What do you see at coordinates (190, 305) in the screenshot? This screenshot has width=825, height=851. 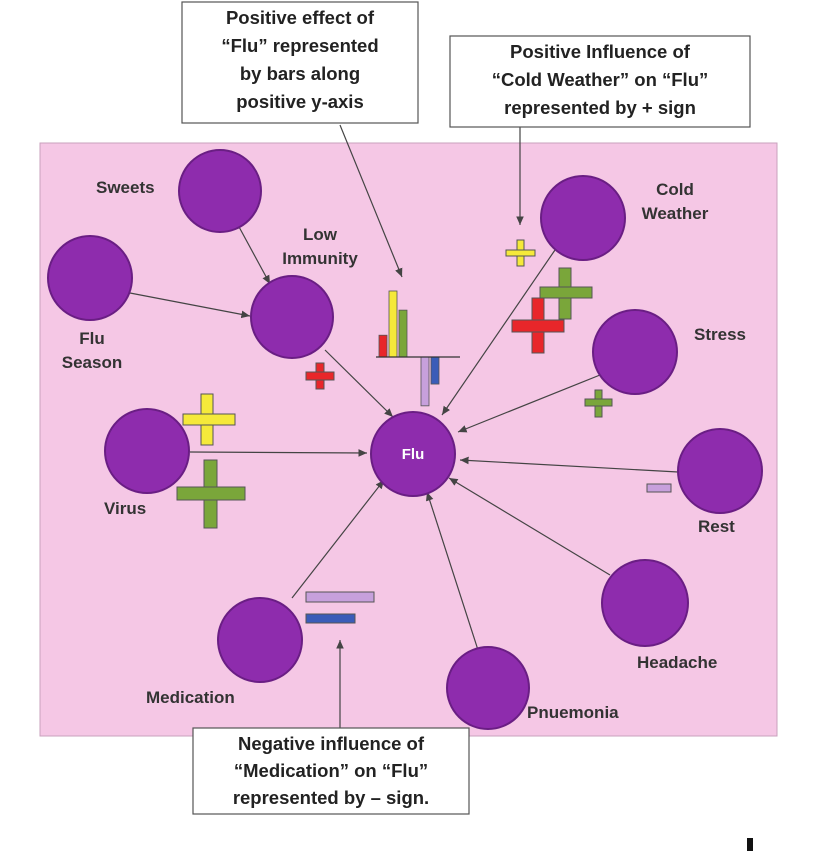 I see `arrow-fluseason-to-immunity` at bounding box center [190, 305].